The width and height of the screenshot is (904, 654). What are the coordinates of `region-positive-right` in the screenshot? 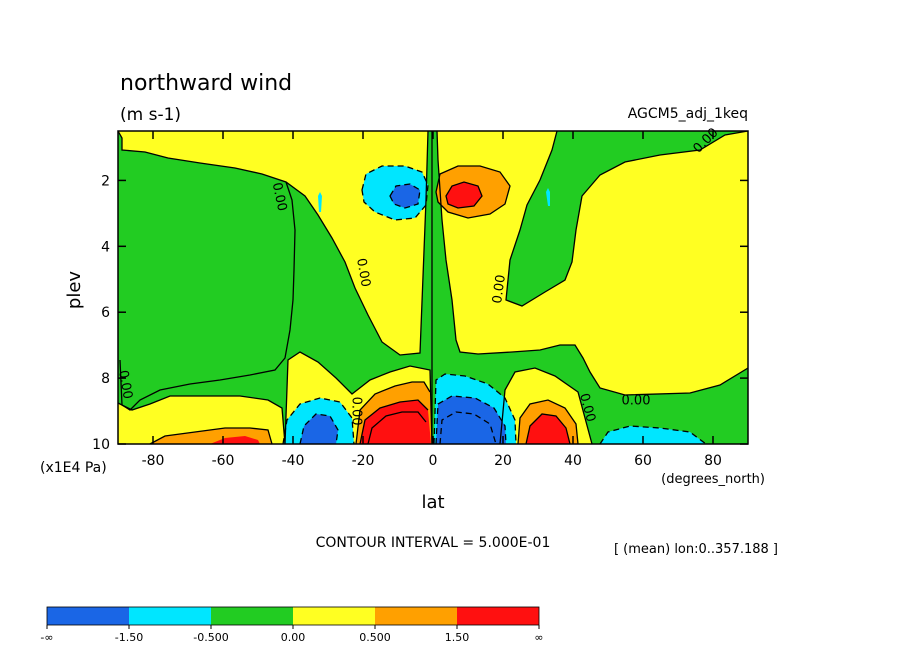 It's located at (592, 263).